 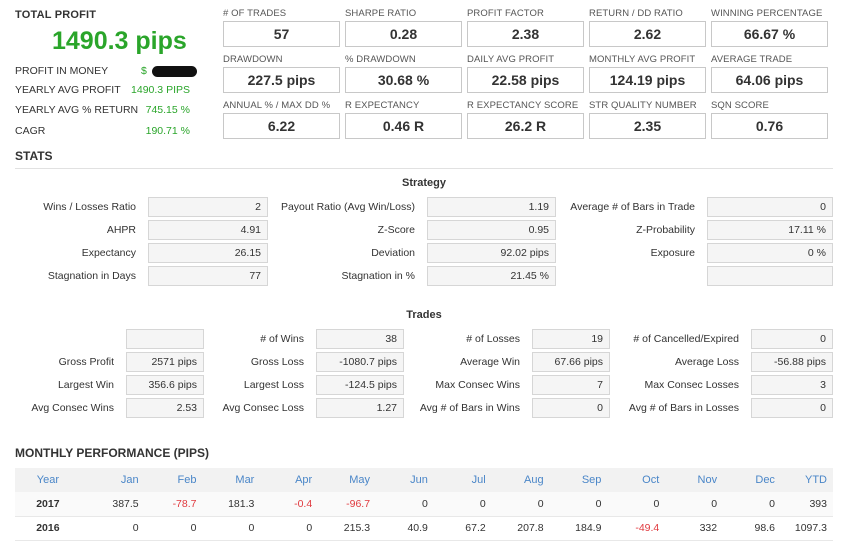 I want to click on column-header: Dec, so click(x=752, y=480).